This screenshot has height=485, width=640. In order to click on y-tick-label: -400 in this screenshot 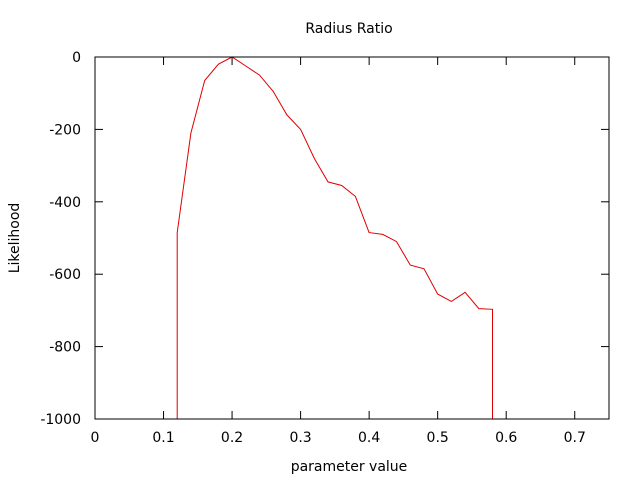, I will do `click(65, 203)`.